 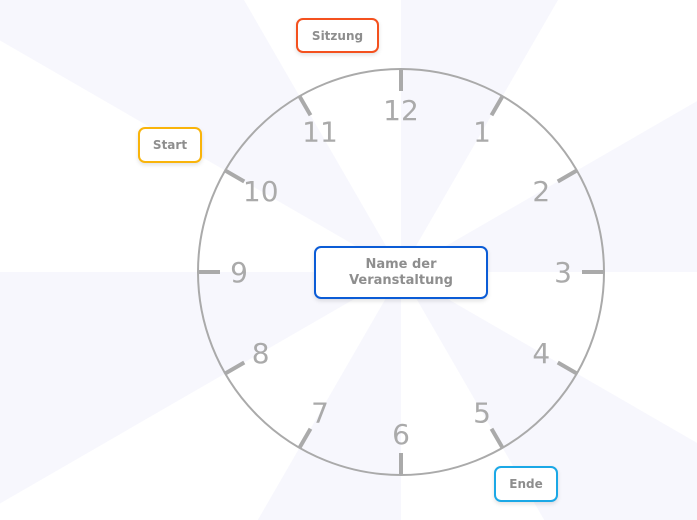 What do you see at coordinates (239, 272) in the screenshot?
I see `clock-number: 9` at bounding box center [239, 272].